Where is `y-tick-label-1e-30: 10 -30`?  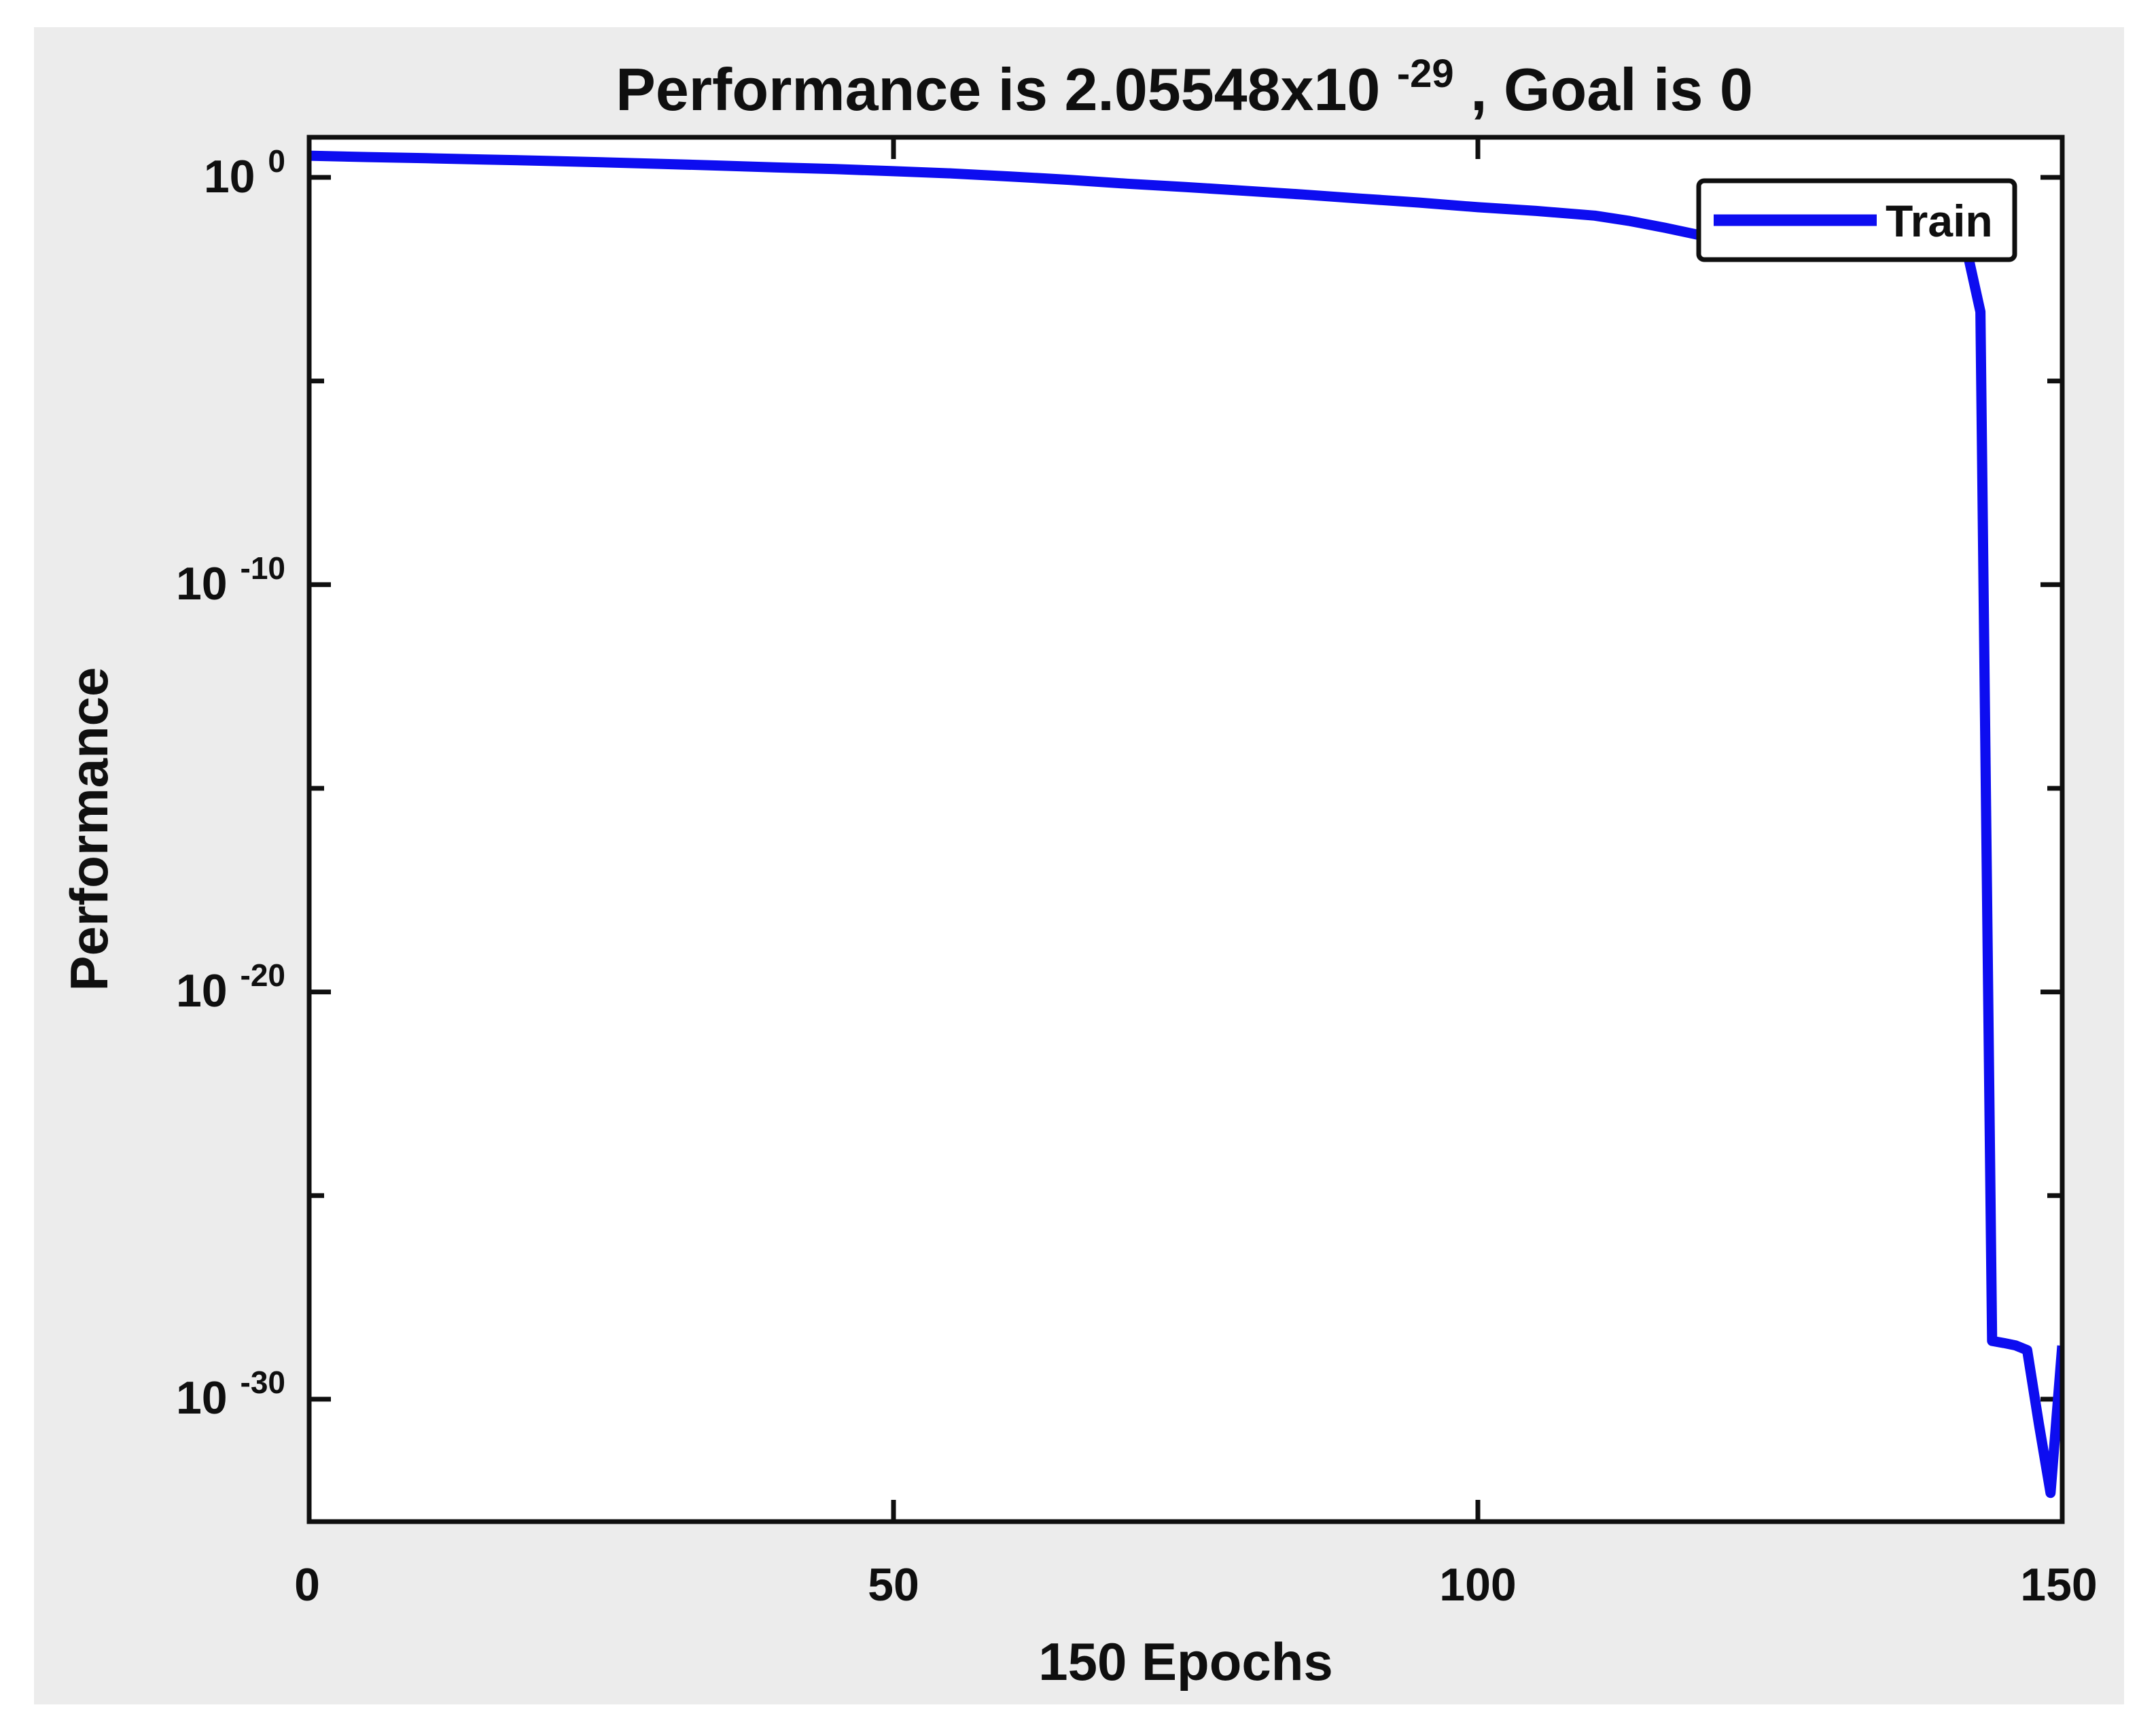 y-tick-label-1e-30: 10 -30 is located at coordinates (230, 1394).